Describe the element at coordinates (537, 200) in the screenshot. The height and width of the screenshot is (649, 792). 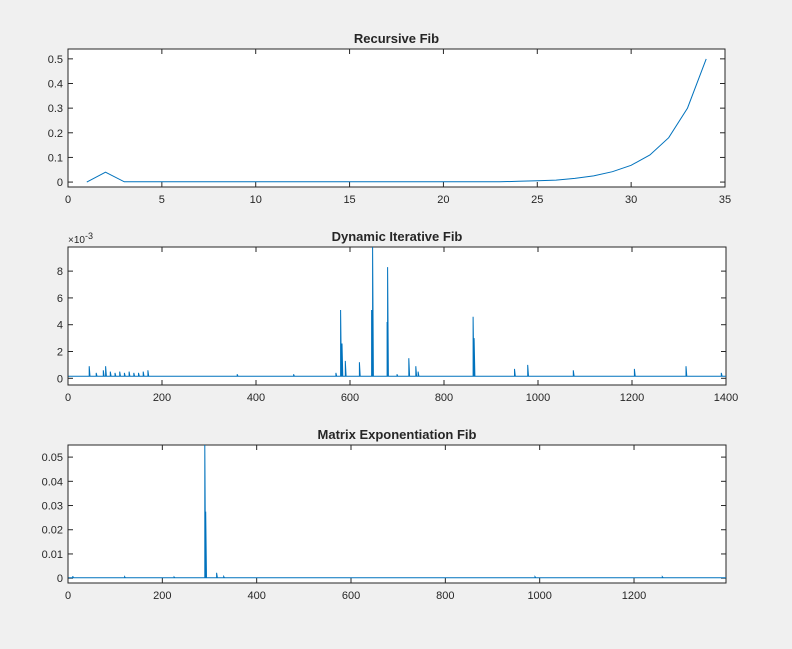
I see `x-tick-label: 25` at that location.